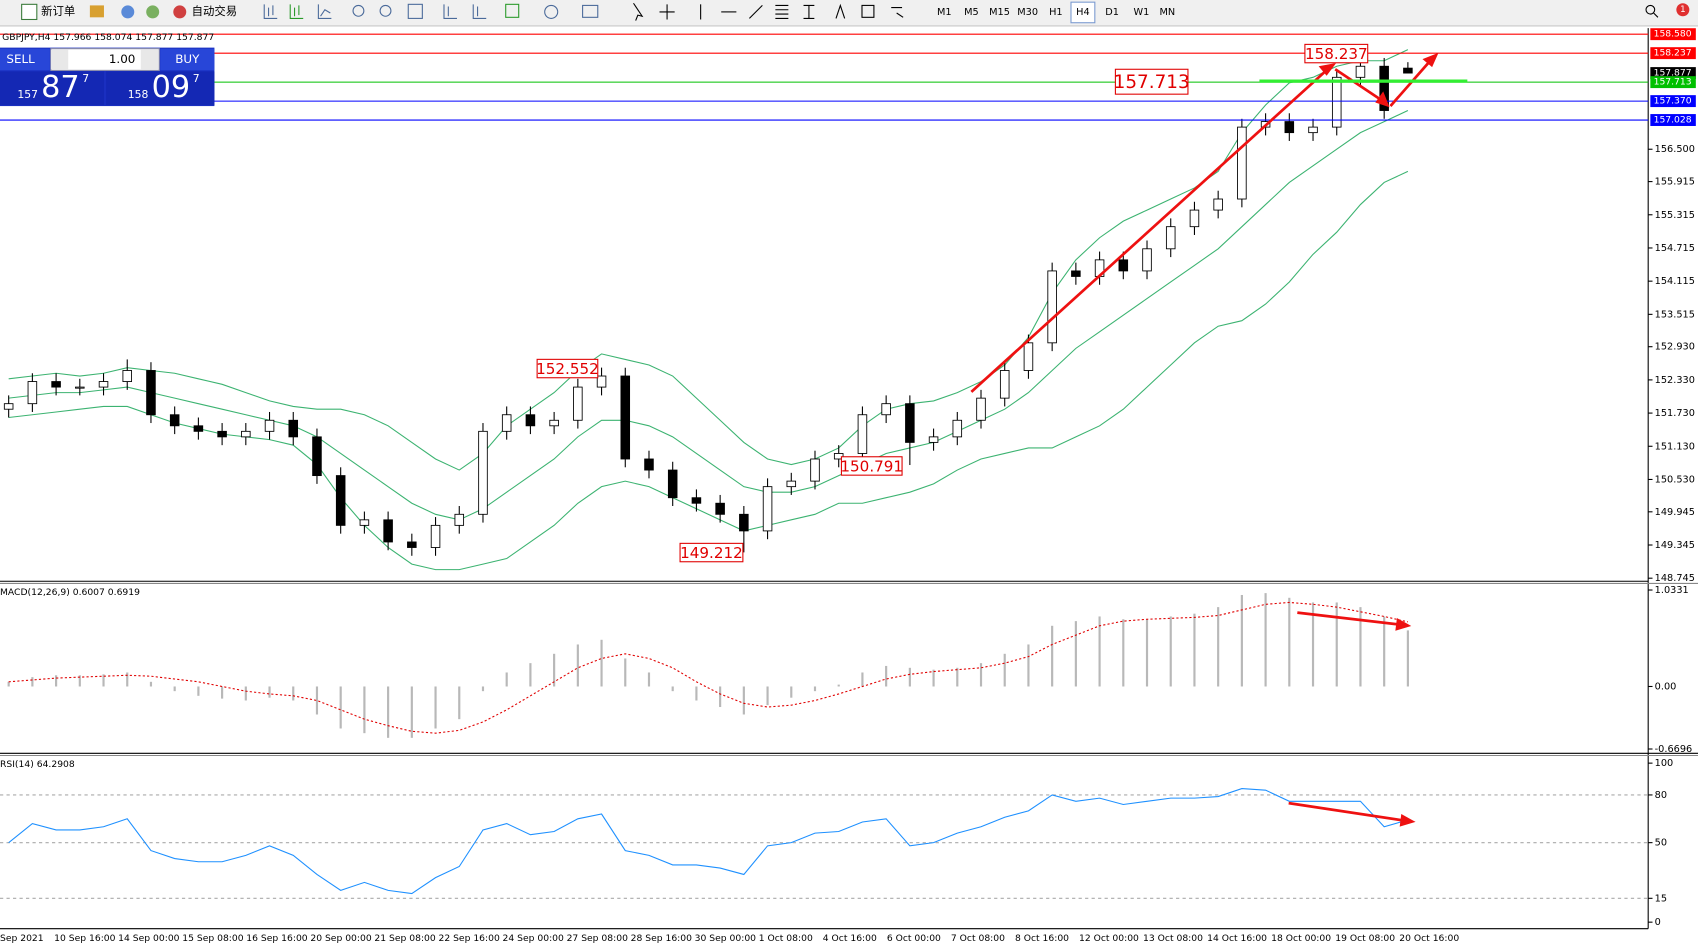 The height and width of the screenshot is (946, 1698). Describe the element at coordinates (1674, 749) in the screenshot. I see `y-tick-label: -0.6696` at that location.